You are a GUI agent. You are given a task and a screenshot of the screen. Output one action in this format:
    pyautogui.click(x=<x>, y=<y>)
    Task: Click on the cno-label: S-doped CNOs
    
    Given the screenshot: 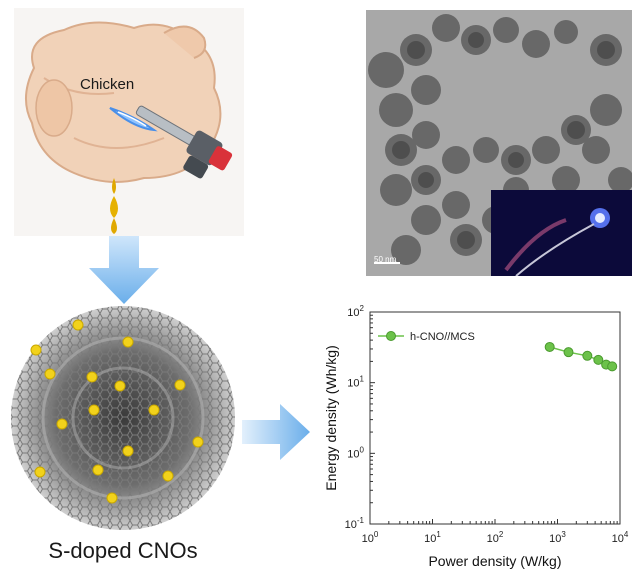 What is the action you would take?
    pyautogui.click(x=123, y=550)
    